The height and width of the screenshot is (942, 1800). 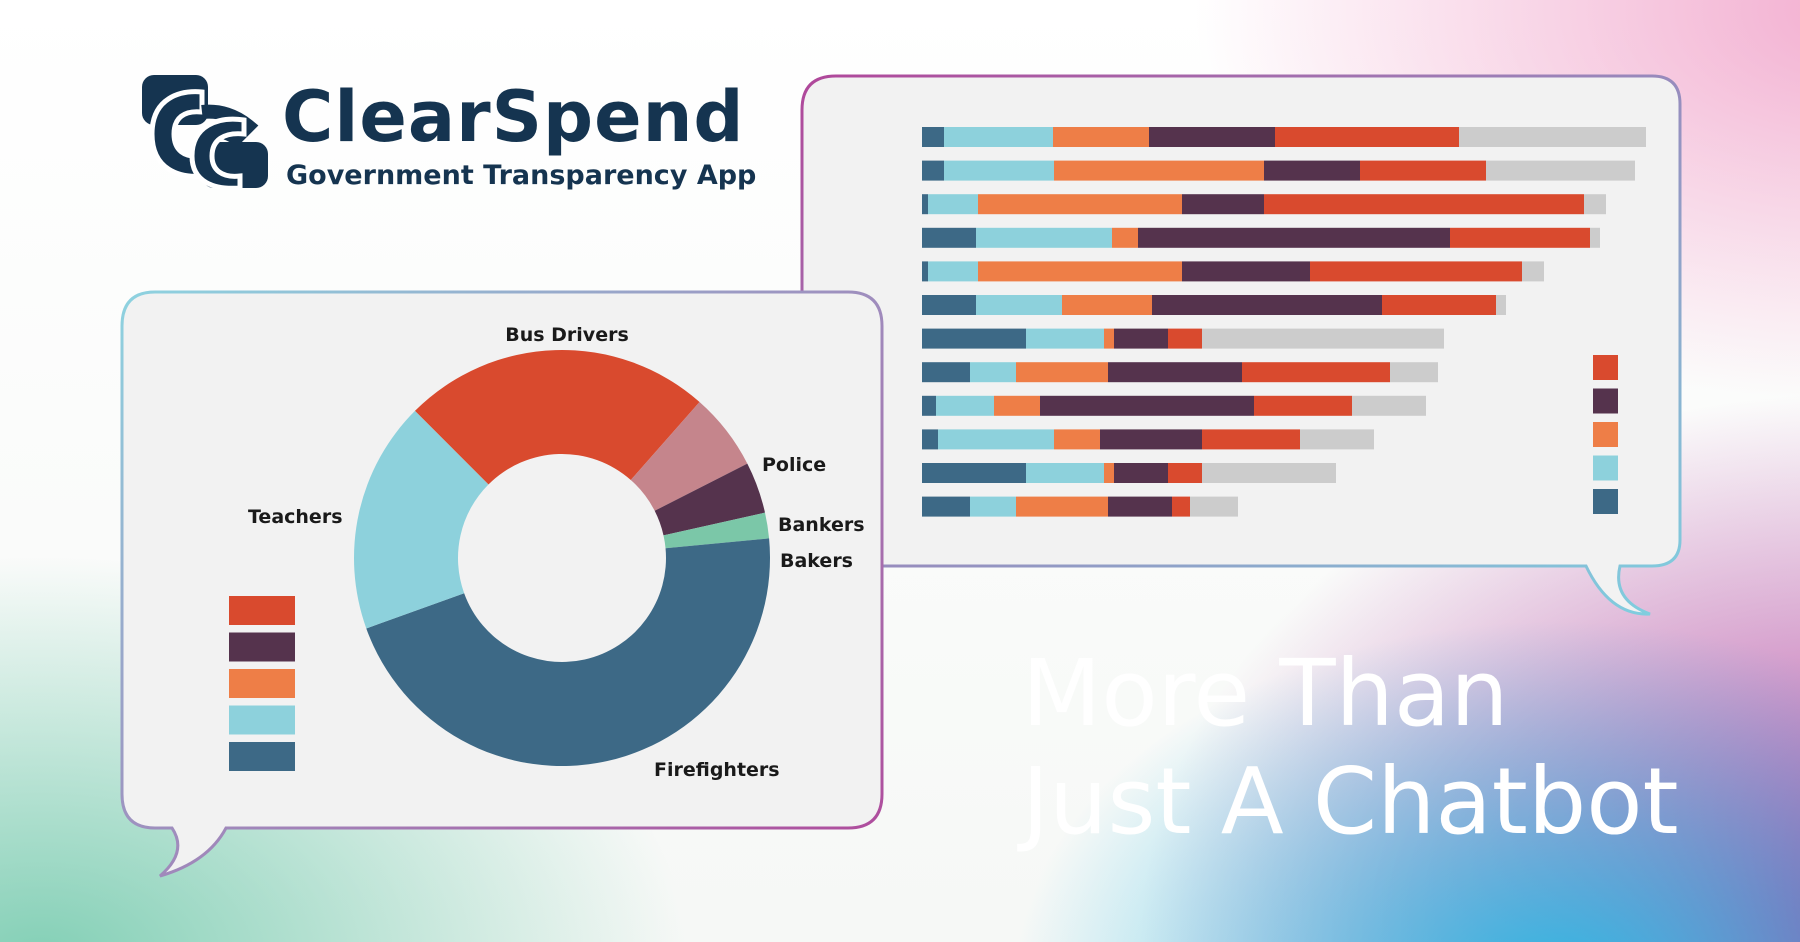 What do you see at coordinates (1140, 506) in the screenshot?
I see `bar-segment-row12-s4` at bounding box center [1140, 506].